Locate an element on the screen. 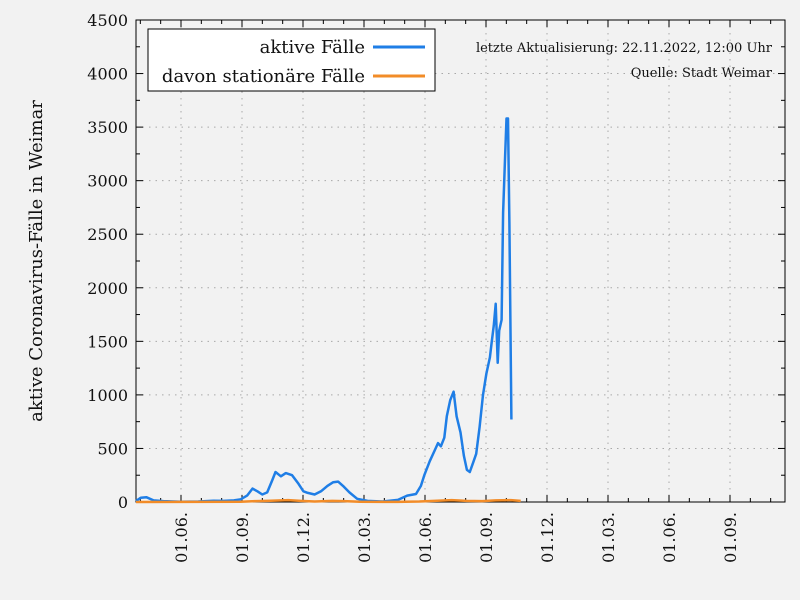  y-tick-label: 1000 is located at coordinates (107, 395).